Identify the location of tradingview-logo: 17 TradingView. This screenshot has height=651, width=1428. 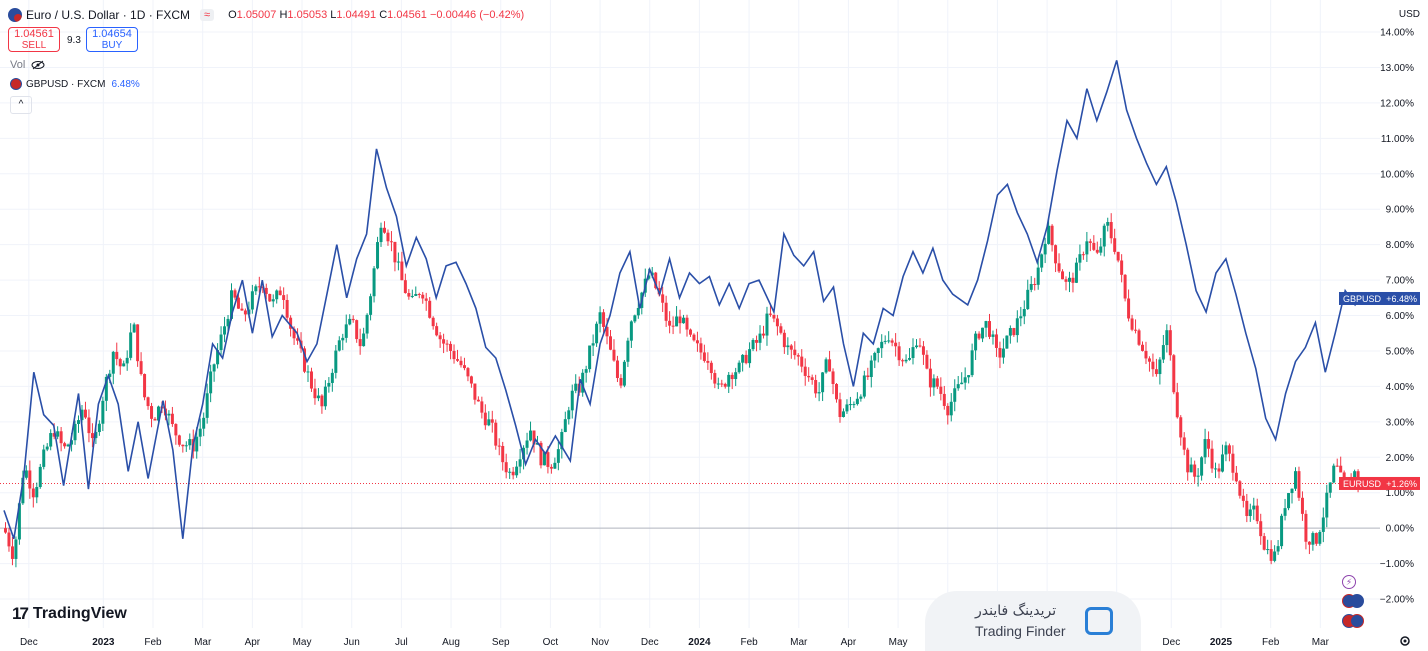
(69, 614).